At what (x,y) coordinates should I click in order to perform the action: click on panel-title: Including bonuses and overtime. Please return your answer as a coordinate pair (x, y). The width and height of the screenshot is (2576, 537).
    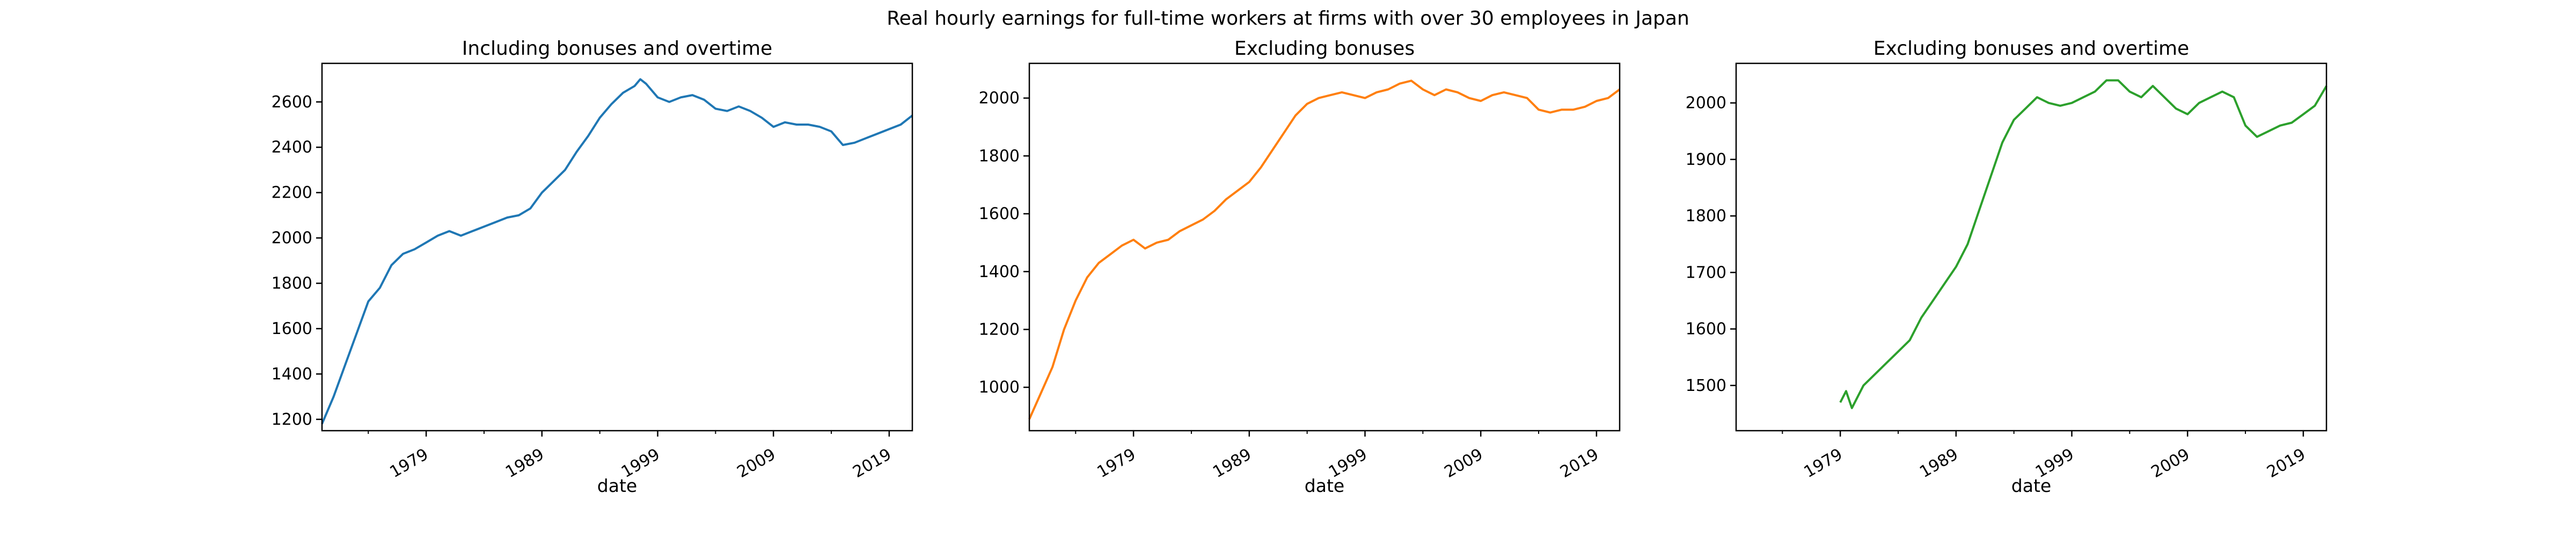
    Looking at the image, I should click on (617, 49).